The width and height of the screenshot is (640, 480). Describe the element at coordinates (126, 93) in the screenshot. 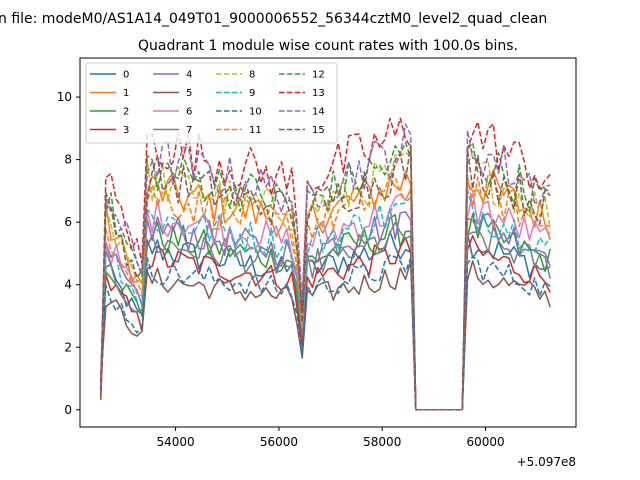

I see `legend-label-1: 1` at that location.